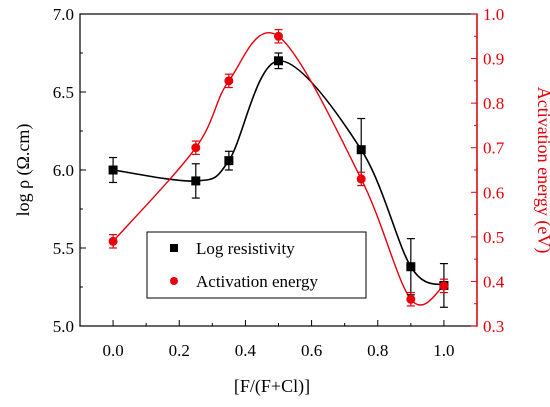 Image resolution: width=550 pixels, height=407 pixels. I want to click on right-axis: 0.3 0.4 0.5 0.6 0.7 0.8 0.9 1.0, so click(488, 170).